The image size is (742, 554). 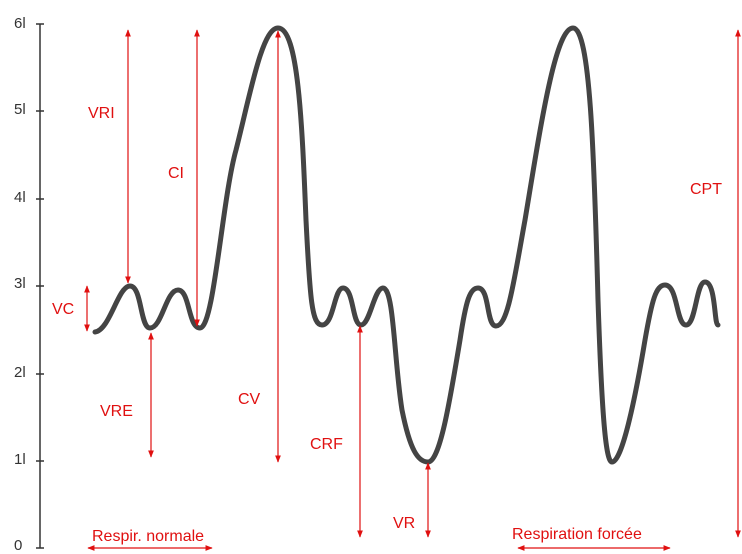 What do you see at coordinates (29, 284) in the screenshot?
I see `y-axis: 0 1l 2l 3l 4l 5l 6l` at bounding box center [29, 284].